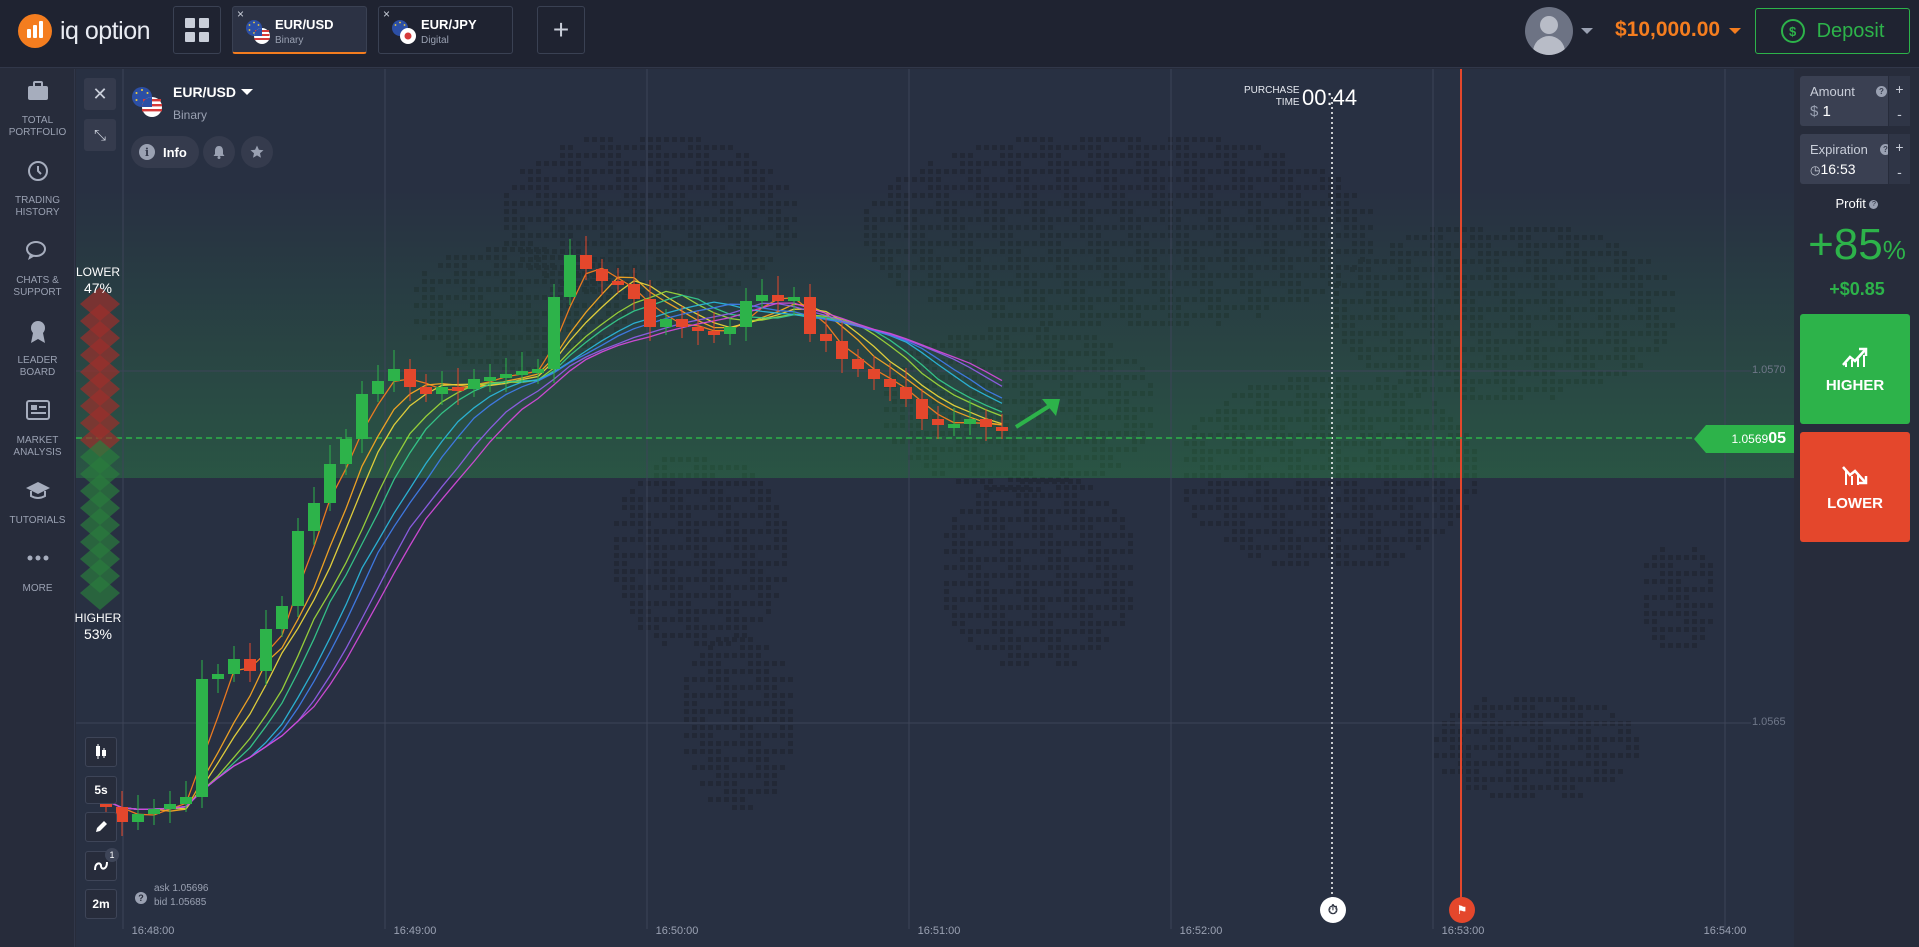 Image resolution: width=1919 pixels, height=947 pixels. I want to click on draw-tools-button, so click(101, 827).